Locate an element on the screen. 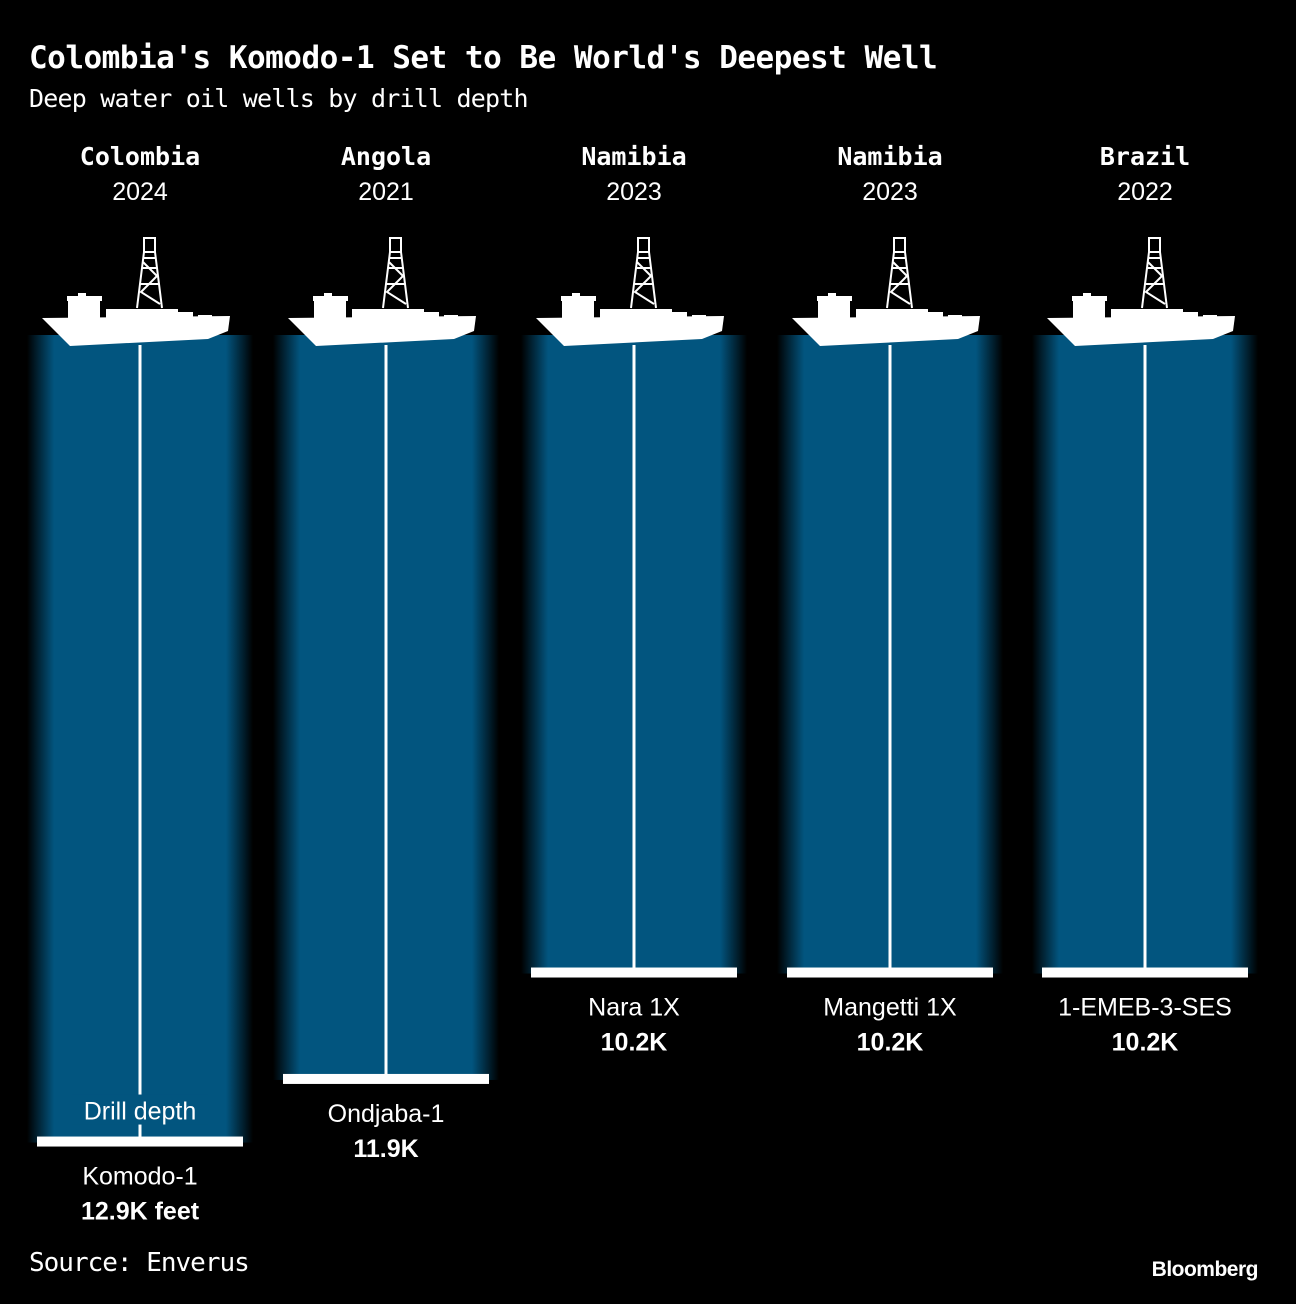 Image resolution: width=1296 pixels, height=1304 pixels. depth-value-label: 11.9K is located at coordinates (385, 1149).